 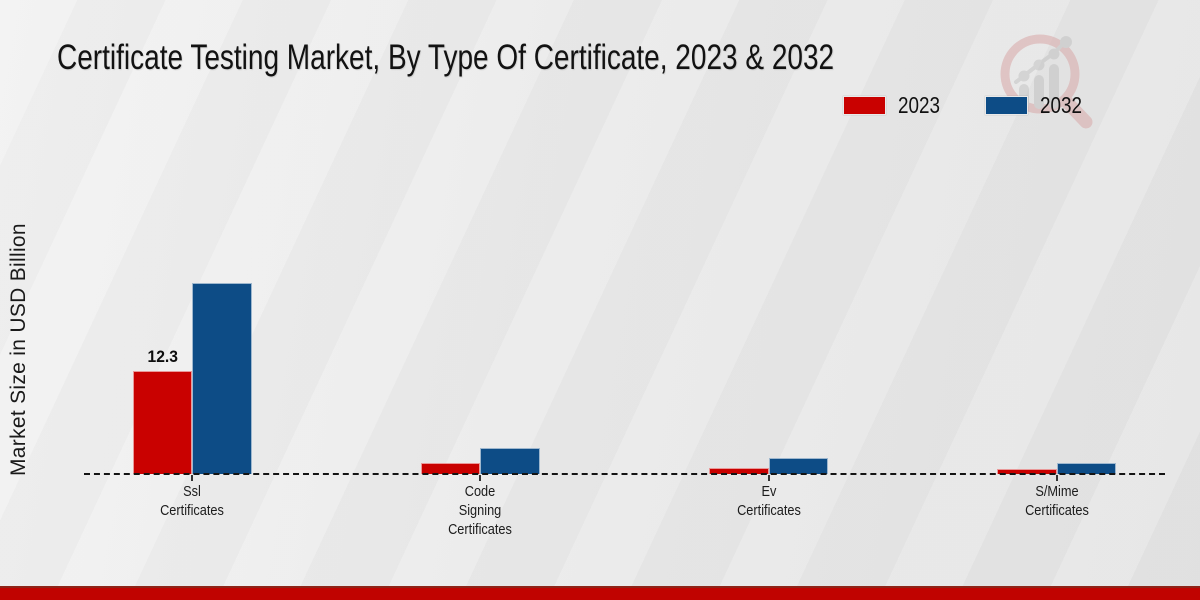 What do you see at coordinates (919, 105) in the screenshot?
I see `legend-label-2023: 2023` at bounding box center [919, 105].